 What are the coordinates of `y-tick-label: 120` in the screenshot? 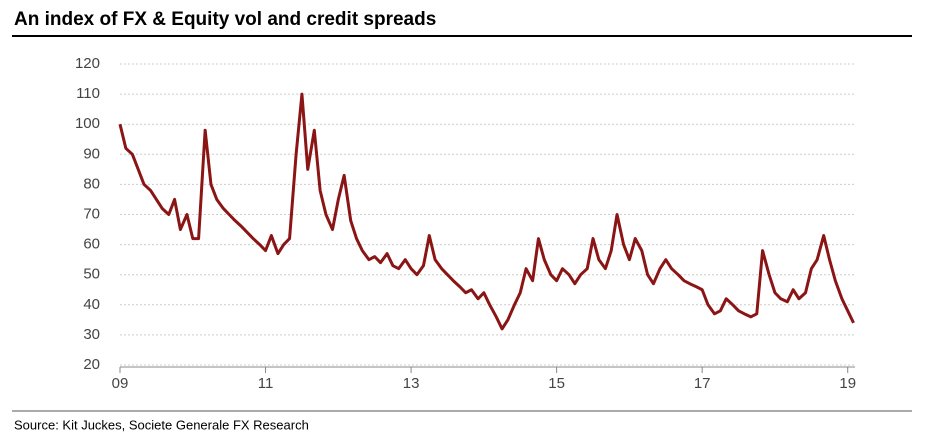 It's located at (87, 63).